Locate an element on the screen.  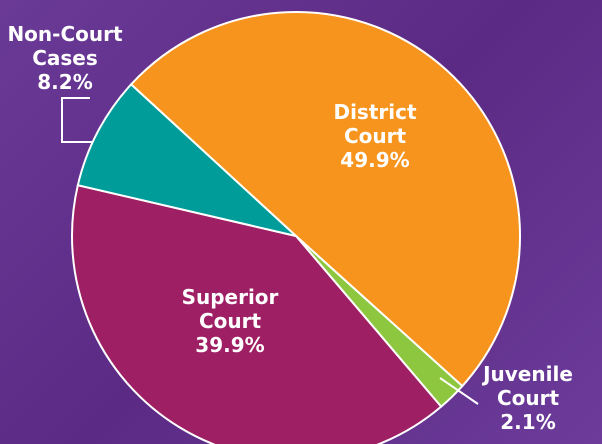
slice-label: Non-Court Cases 8.2% is located at coordinates (65, 58).